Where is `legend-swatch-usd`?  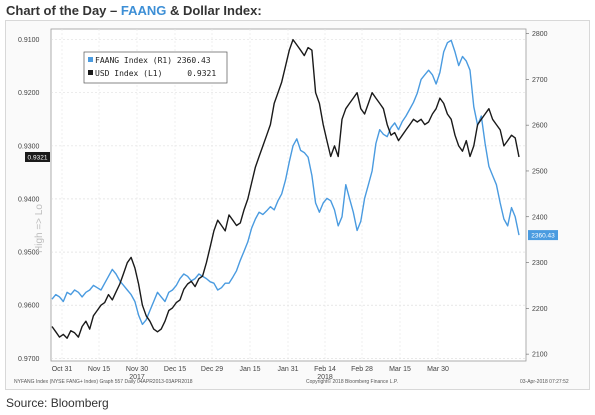
legend-swatch-usd is located at coordinates (90, 72).